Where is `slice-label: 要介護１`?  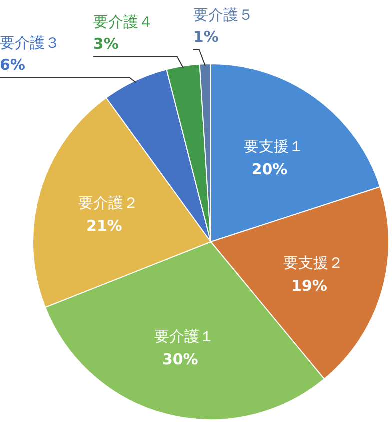
slice-label: 要介護１ is located at coordinates (184, 336).